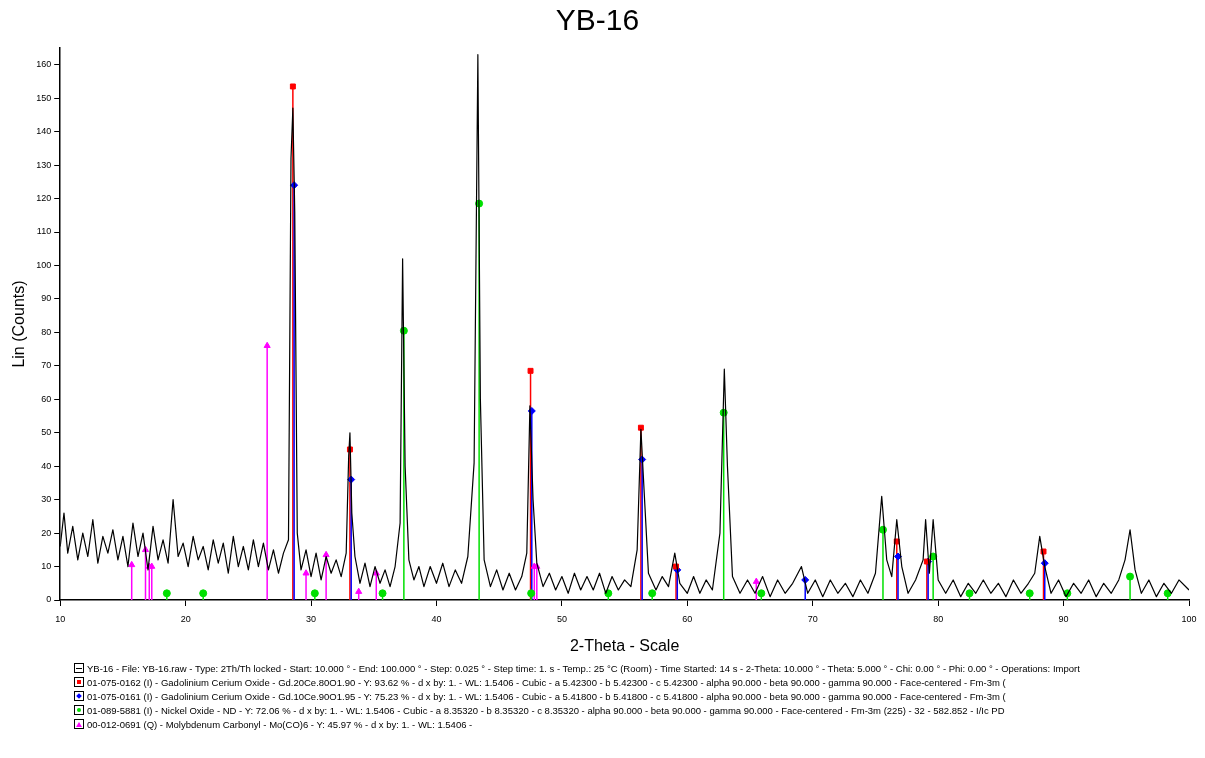 This screenshot has height=758, width=1205. What do you see at coordinates (546, 683) in the screenshot?
I see `legend-label: 01-075-0162 (I) - Gadolinium Cerium Oxide - Gd.20Ce.80O1.90 - Y: 93.62 % - d x by: 1. - WL: 1.5406 - Cubic - a 5.42300 - b 5.42300 - c 5.42300 - alpha 90.000 - beta 90.000 - gamma 90.000 - Face-centered - Fm-3m (` at bounding box center [546, 683].